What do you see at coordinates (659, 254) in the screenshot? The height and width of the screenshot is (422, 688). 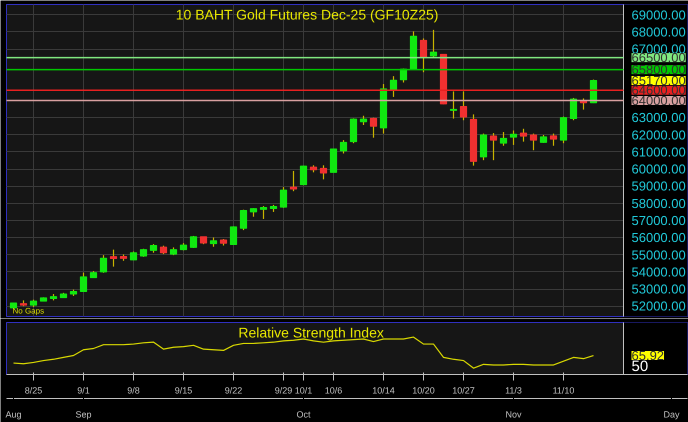 I see `y-tick-label: 55000.00` at bounding box center [659, 254].